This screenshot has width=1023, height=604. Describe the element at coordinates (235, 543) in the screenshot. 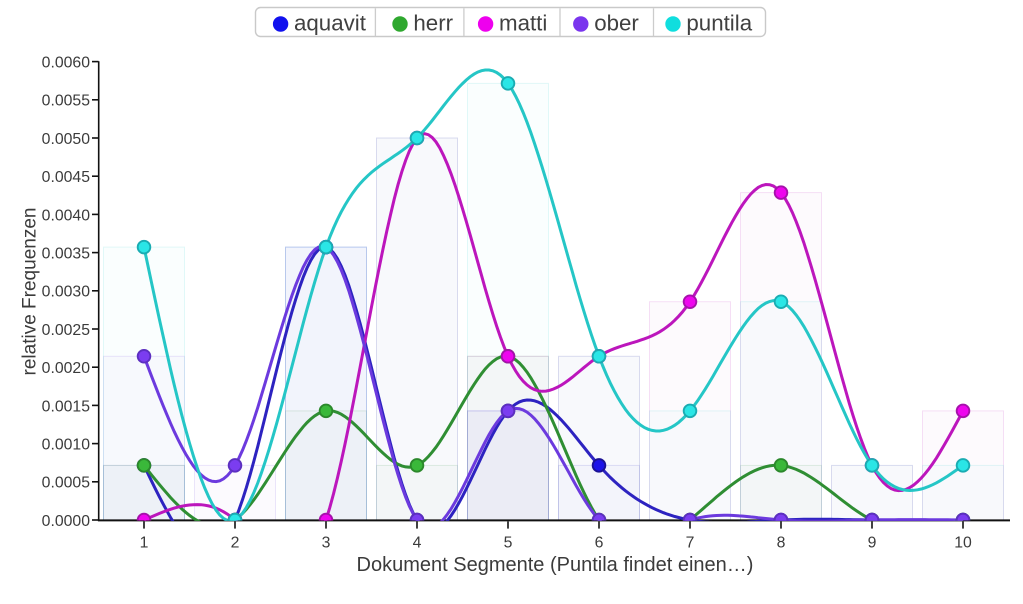

I see `svg-text: 2` at that location.